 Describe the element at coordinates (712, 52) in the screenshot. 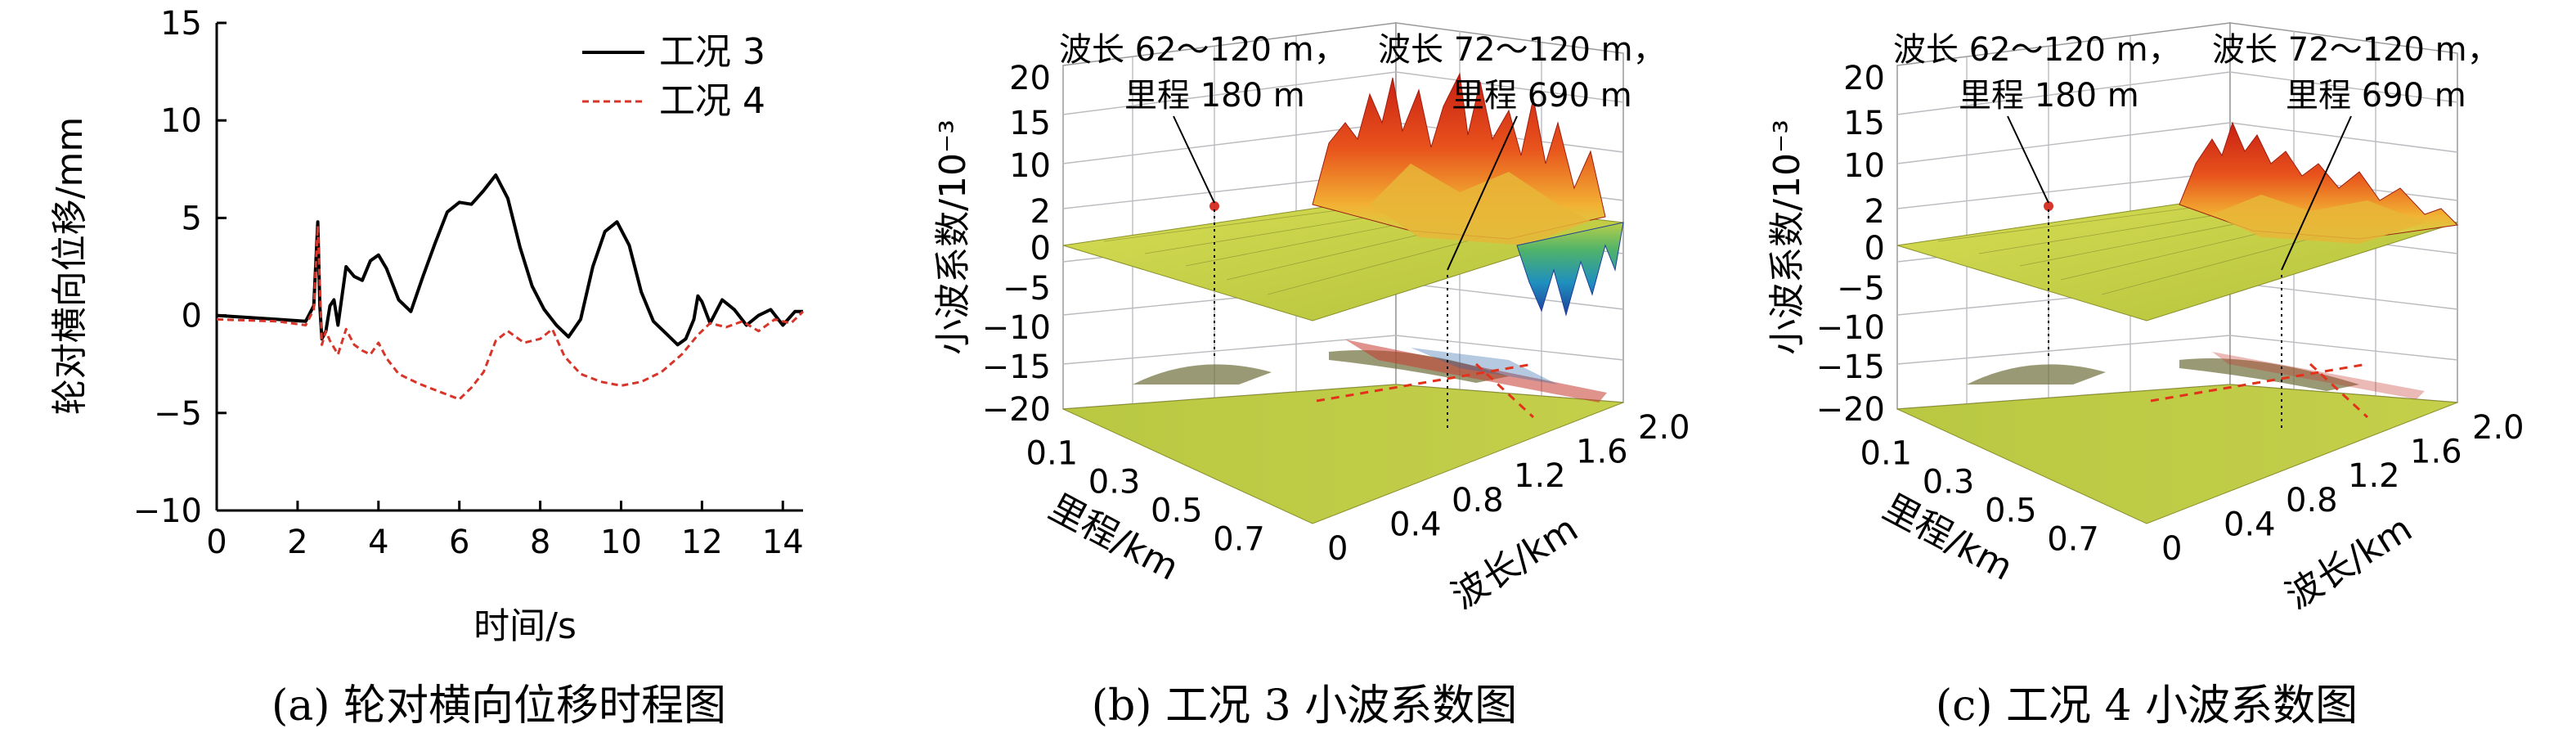

I see `legend-label-series-1: 工况 3` at that location.